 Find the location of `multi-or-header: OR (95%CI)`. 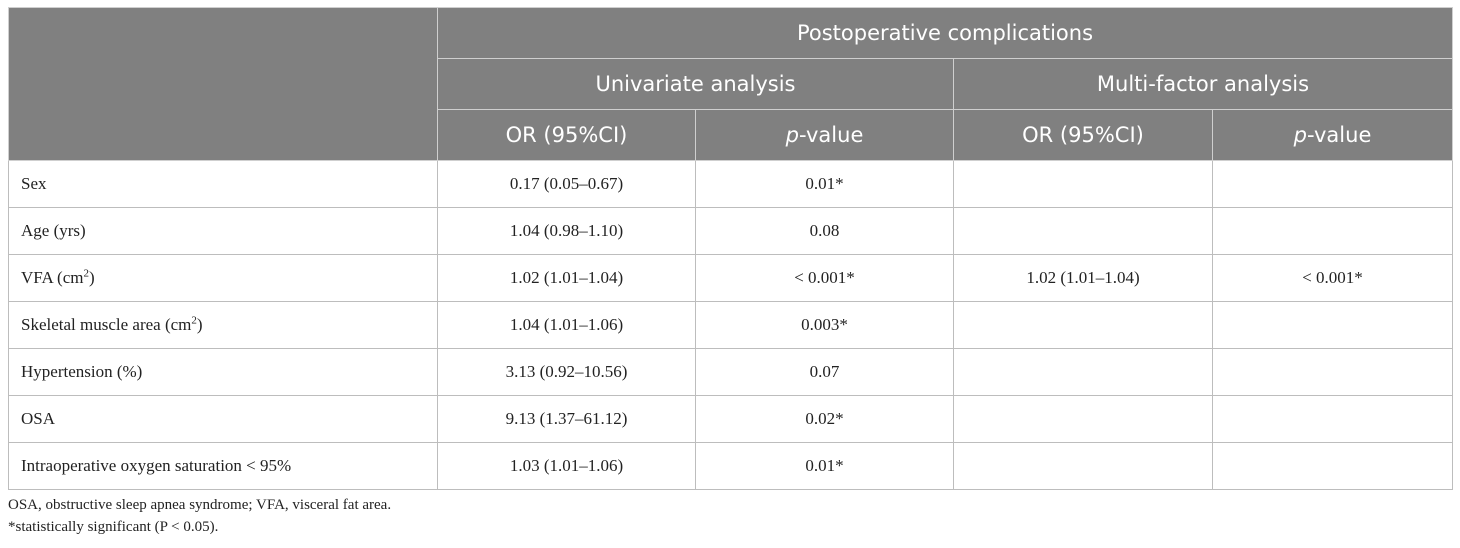

multi-or-header: OR (95%CI) is located at coordinates (1083, 135).